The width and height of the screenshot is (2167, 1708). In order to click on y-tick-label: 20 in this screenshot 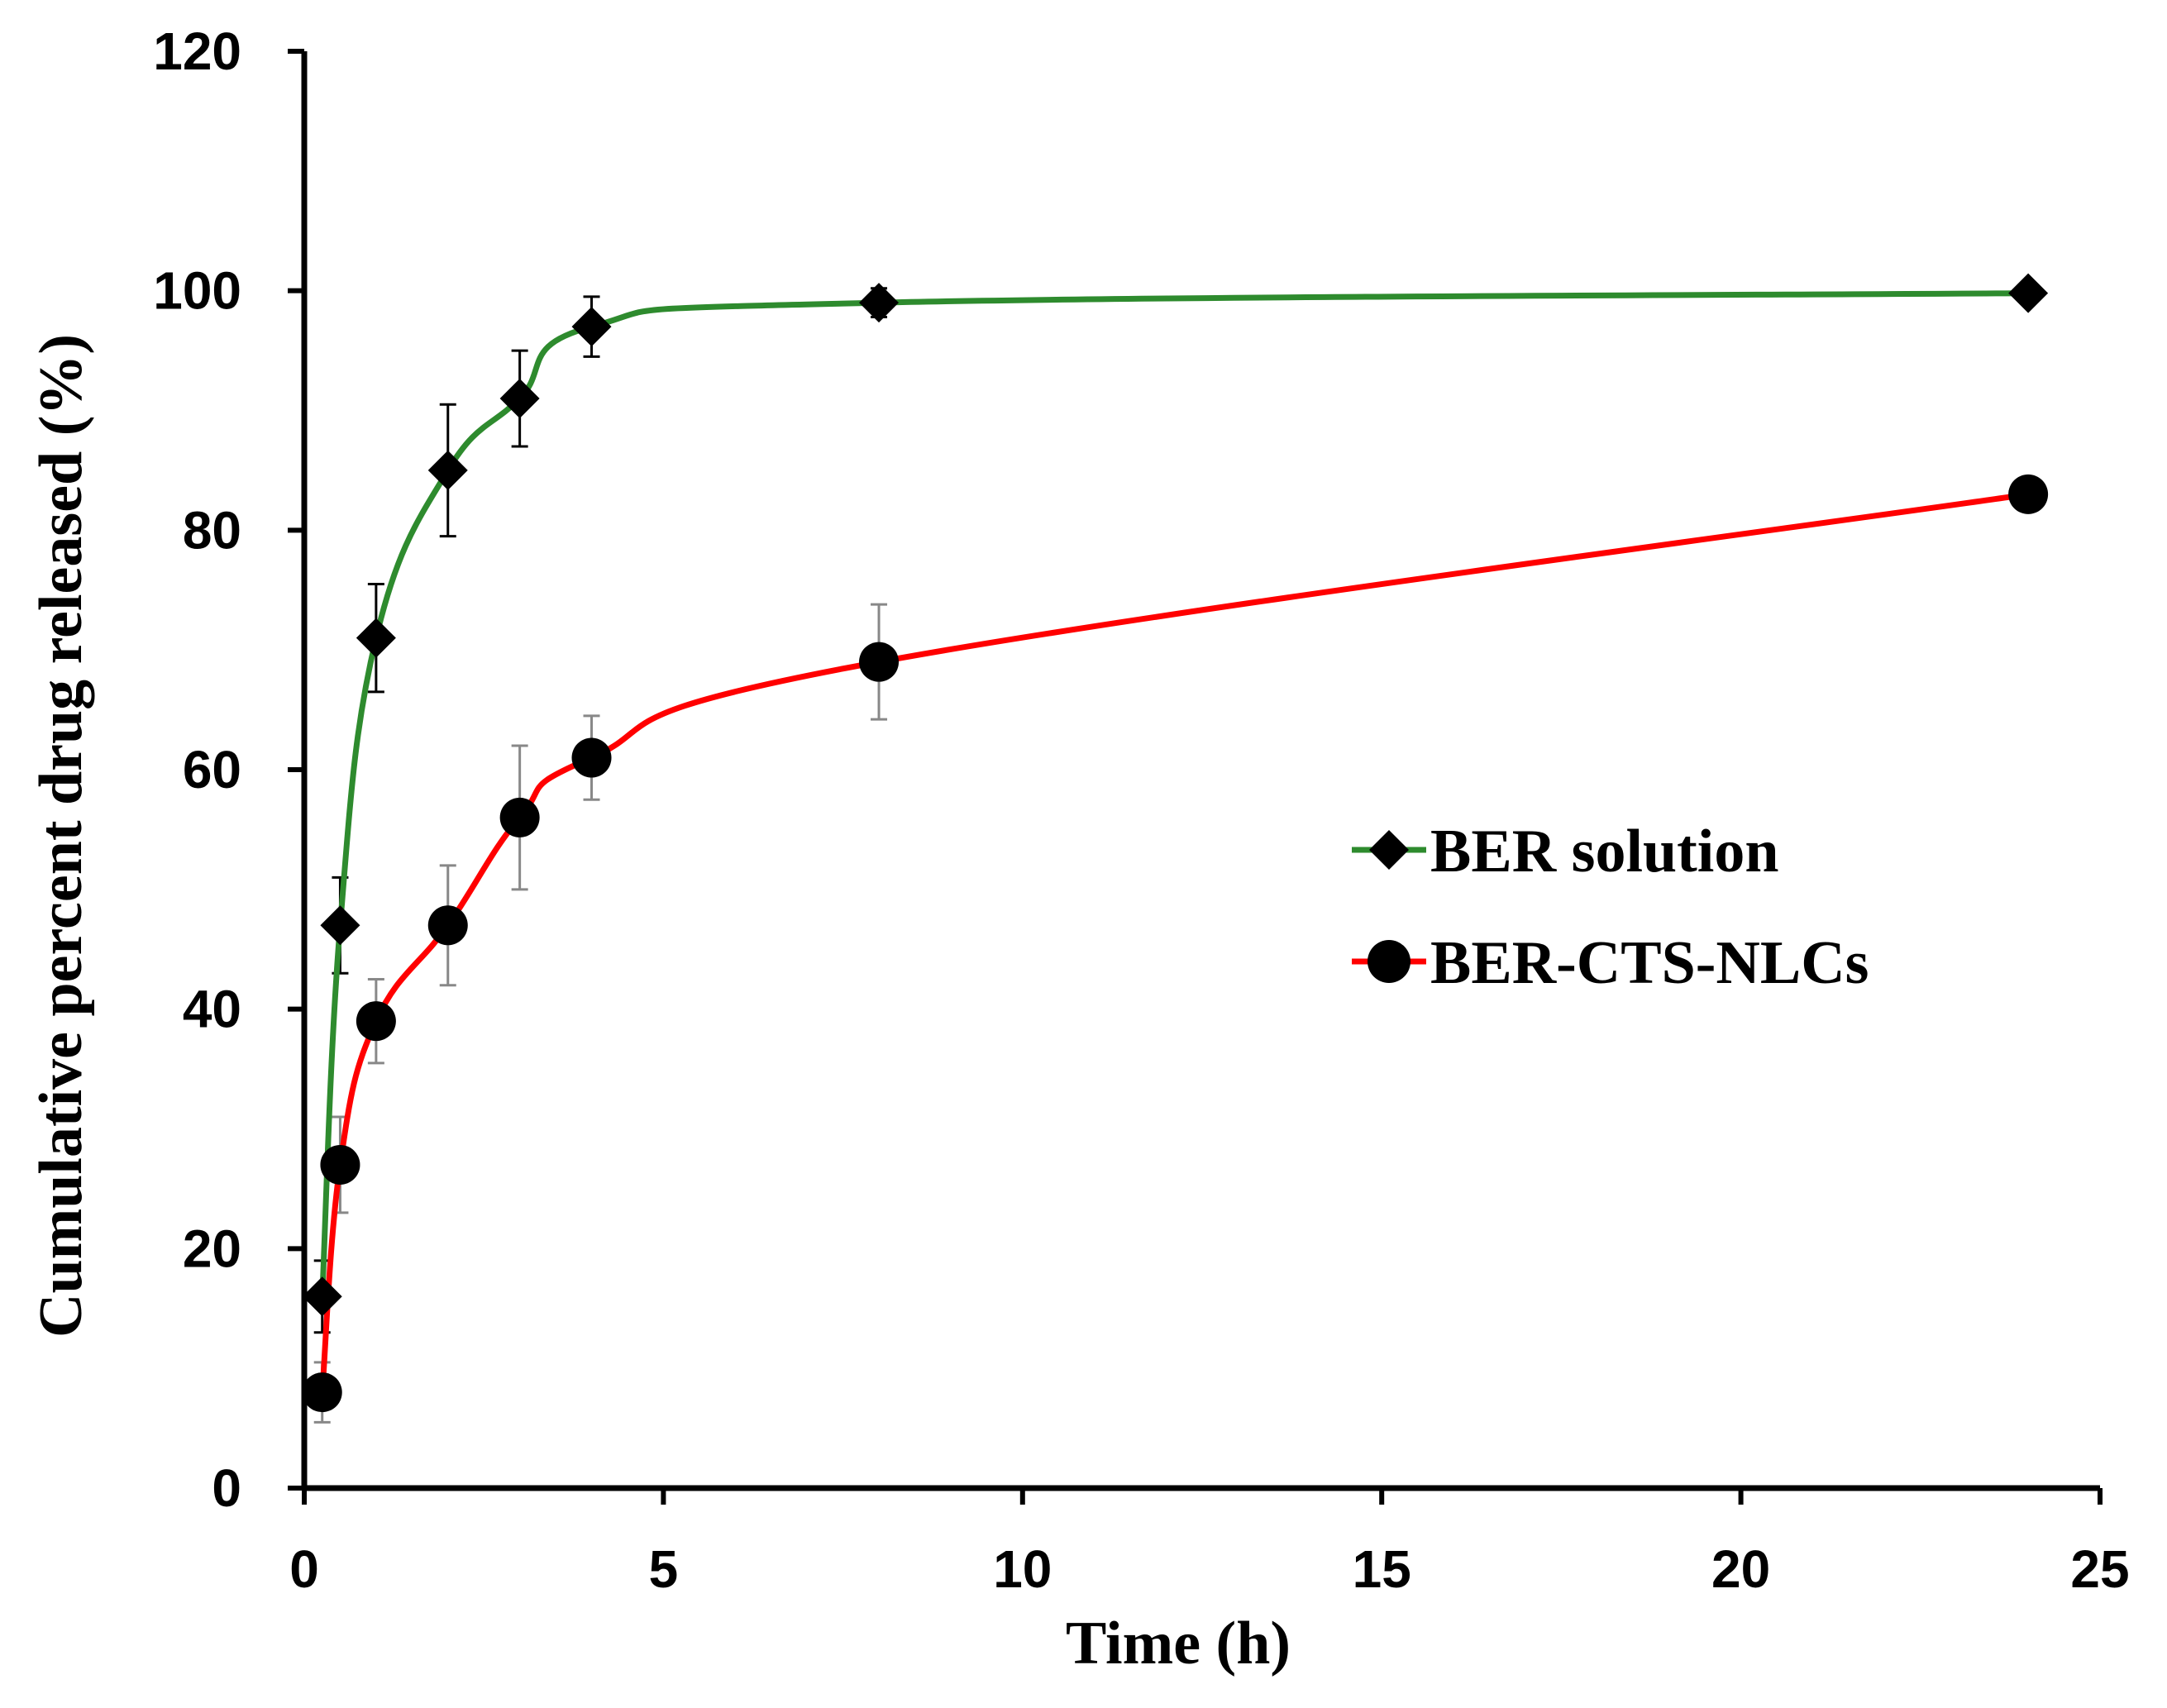, I will do `click(212, 1248)`.